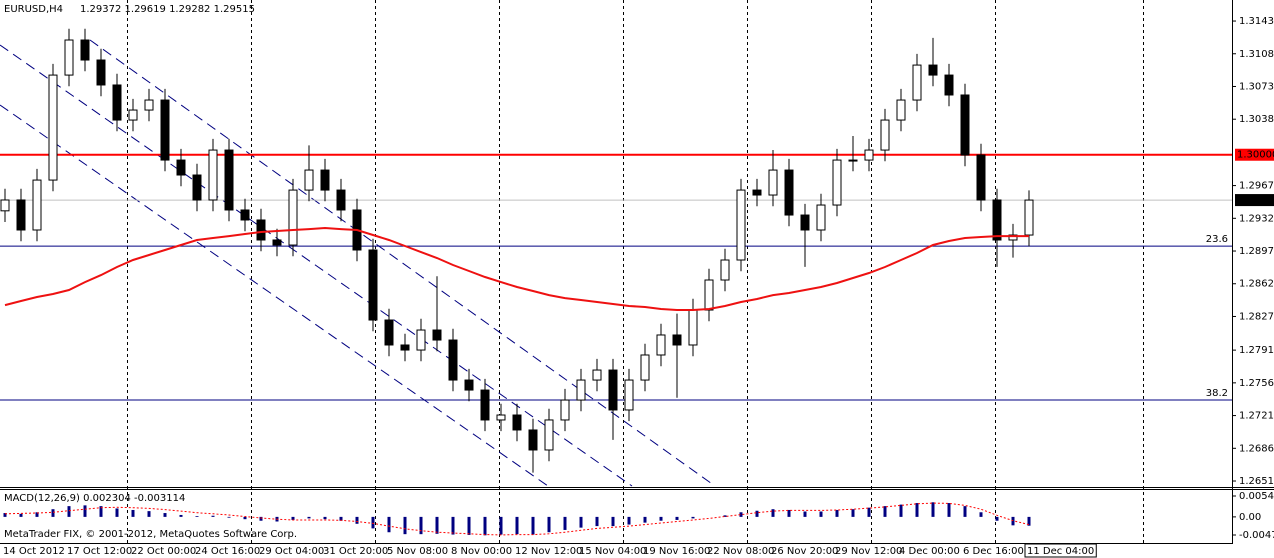  What do you see at coordinates (548, 551) in the screenshot?
I see `x-tick-label: 12 Nov 12:00` at bounding box center [548, 551].